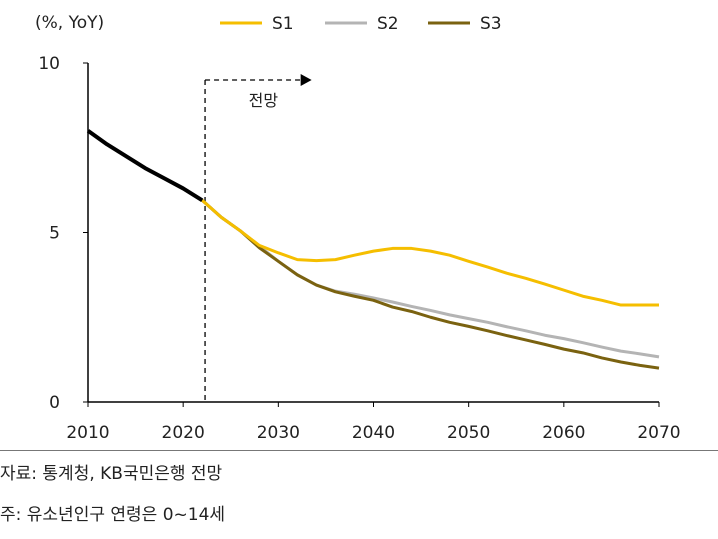 This screenshot has height=539, width=718. I want to click on y-tick-label: 10, so click(49, 64).